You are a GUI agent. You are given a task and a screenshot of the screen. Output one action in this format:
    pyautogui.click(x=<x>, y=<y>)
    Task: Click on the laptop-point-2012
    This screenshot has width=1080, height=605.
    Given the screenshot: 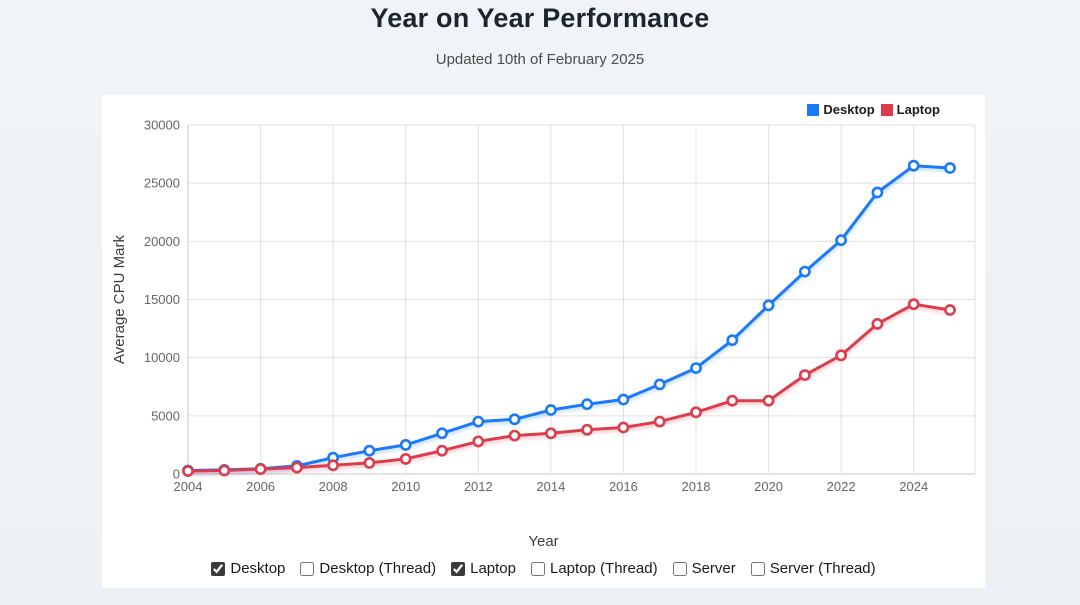 What is the action you would take?
    pyautogui.click(x=478, y=441)
    